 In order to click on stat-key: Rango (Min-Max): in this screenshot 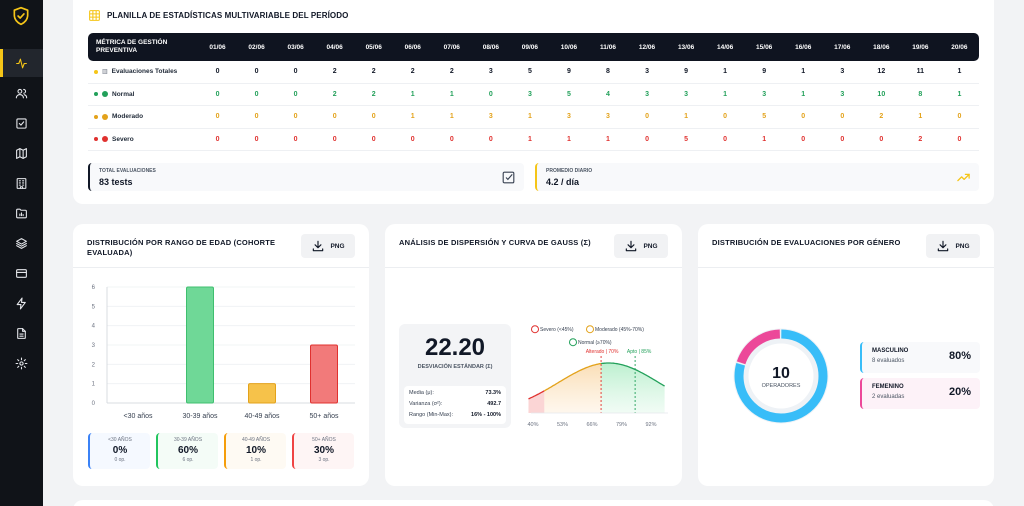, I will do `click(431, 414)`.